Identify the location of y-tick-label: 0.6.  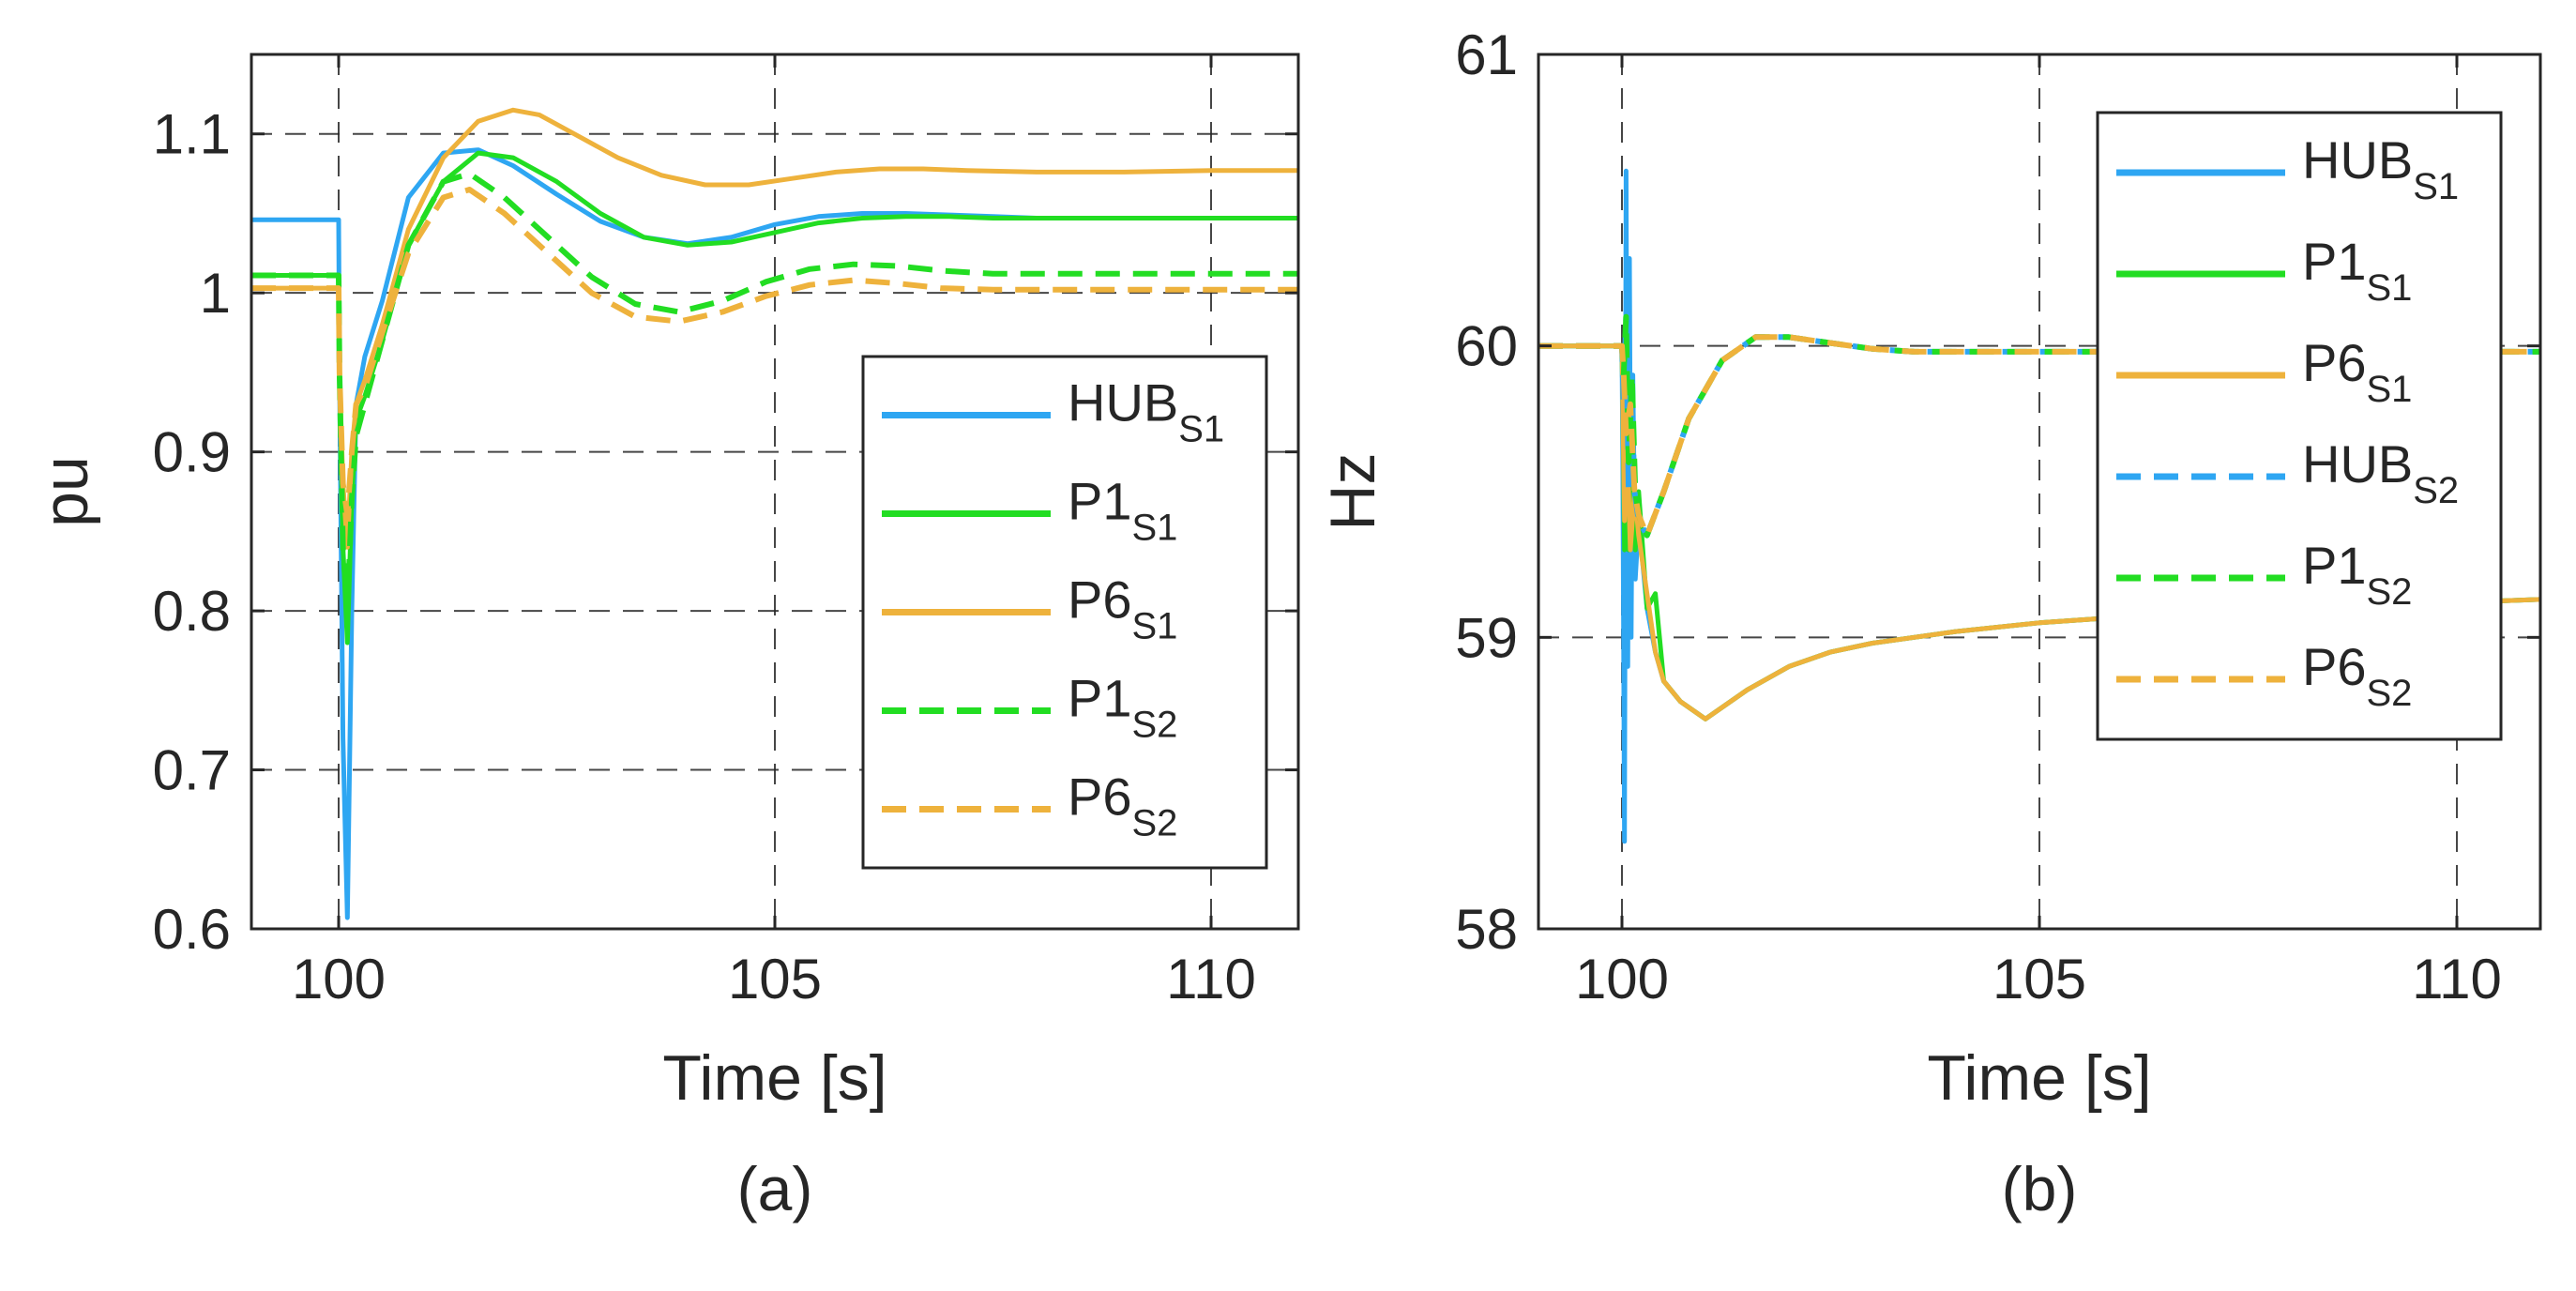
(192, 929).